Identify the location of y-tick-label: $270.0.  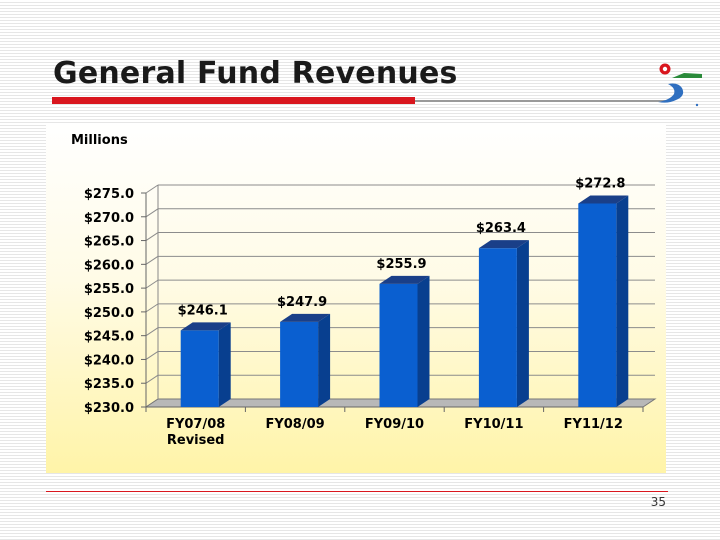
(109, 218).